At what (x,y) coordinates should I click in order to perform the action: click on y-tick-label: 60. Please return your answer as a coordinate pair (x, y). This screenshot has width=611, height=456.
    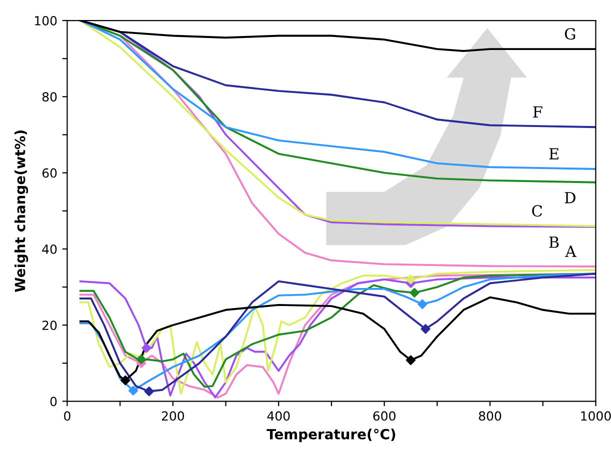
    Looking at the image, I should click on (49, 173).